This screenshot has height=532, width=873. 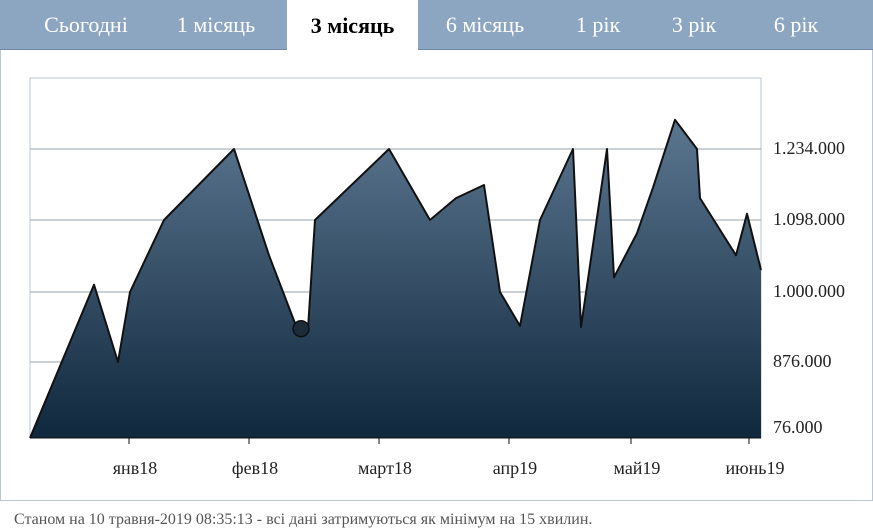 I want to click on hover-marker, so click(x=301, y=328).